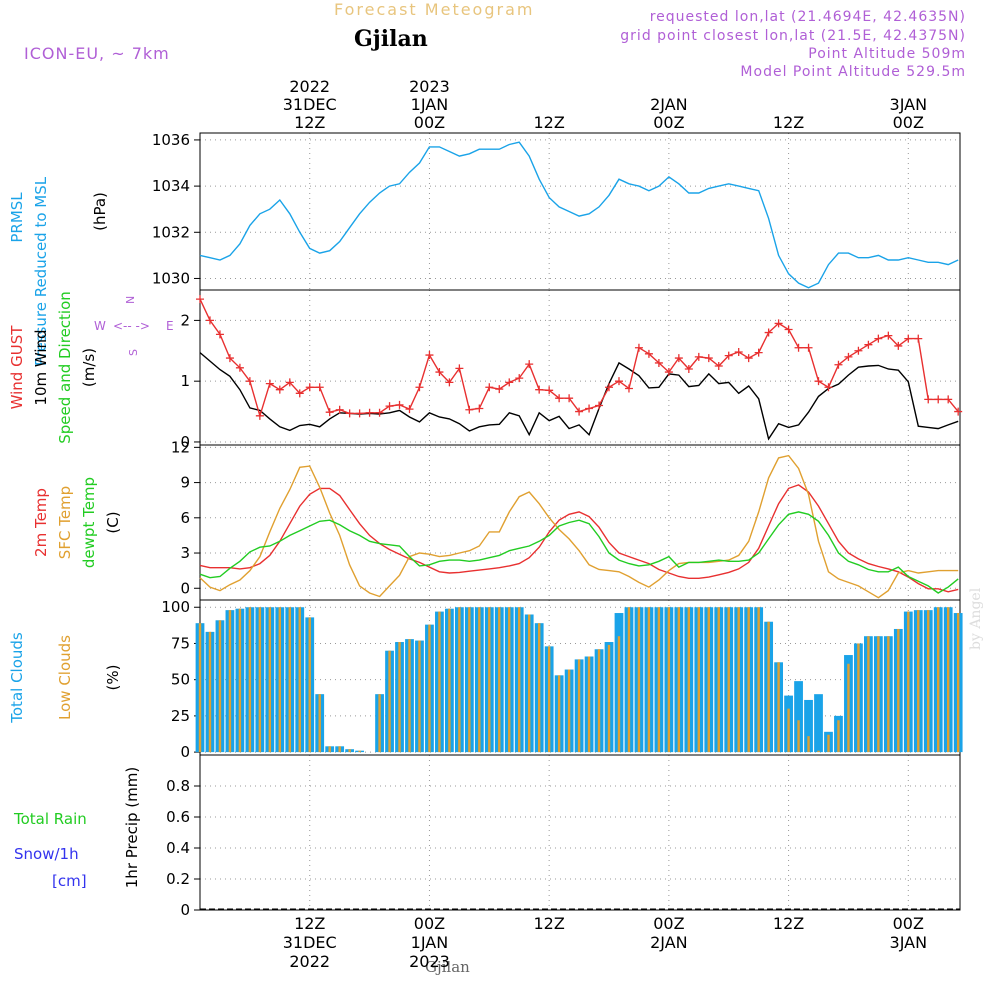  What do you see at coordinates (579, 396) in the screenshot?
I see `wind-line` at bounding box center [579, 396].